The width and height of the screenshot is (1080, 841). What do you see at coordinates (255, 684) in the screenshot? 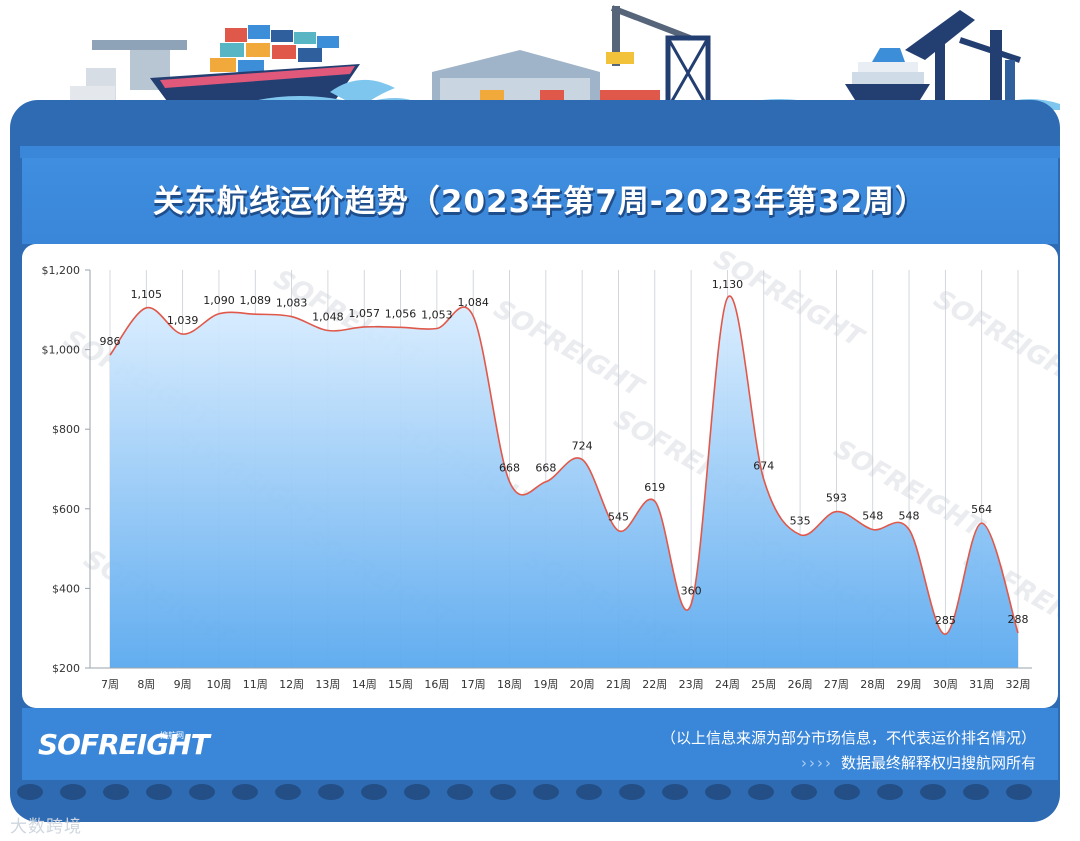
I see `x-tick-label: 11周` at bounding box center [255, 684].